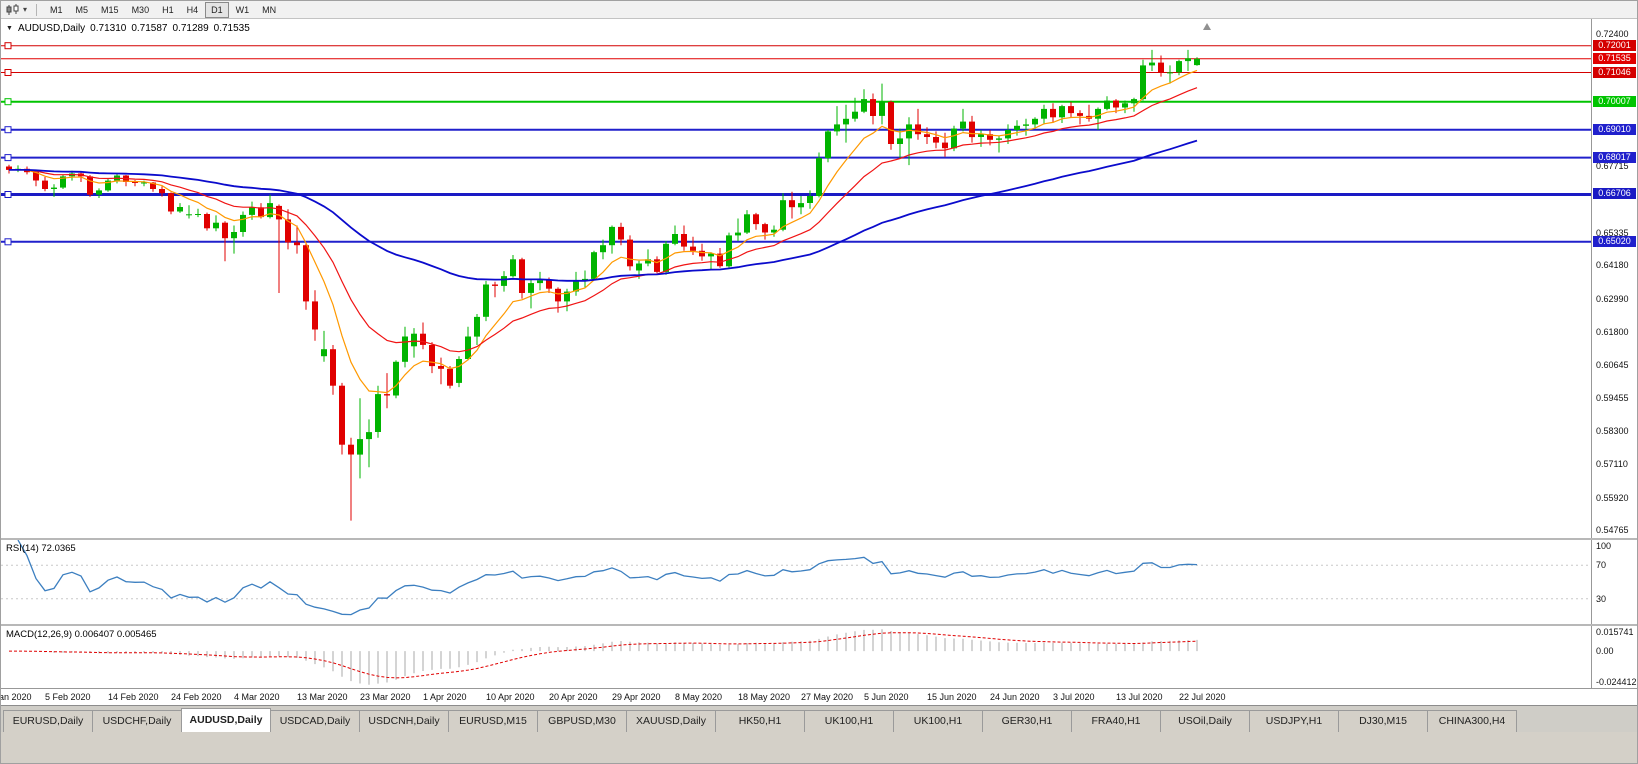 The width and height of the screenshot is (1638, 764). What do you see at coordinates (1202, 697) in the screenshot?
I see `date-tick: 22 Jul 2020` at bounding box center [1202, 697].